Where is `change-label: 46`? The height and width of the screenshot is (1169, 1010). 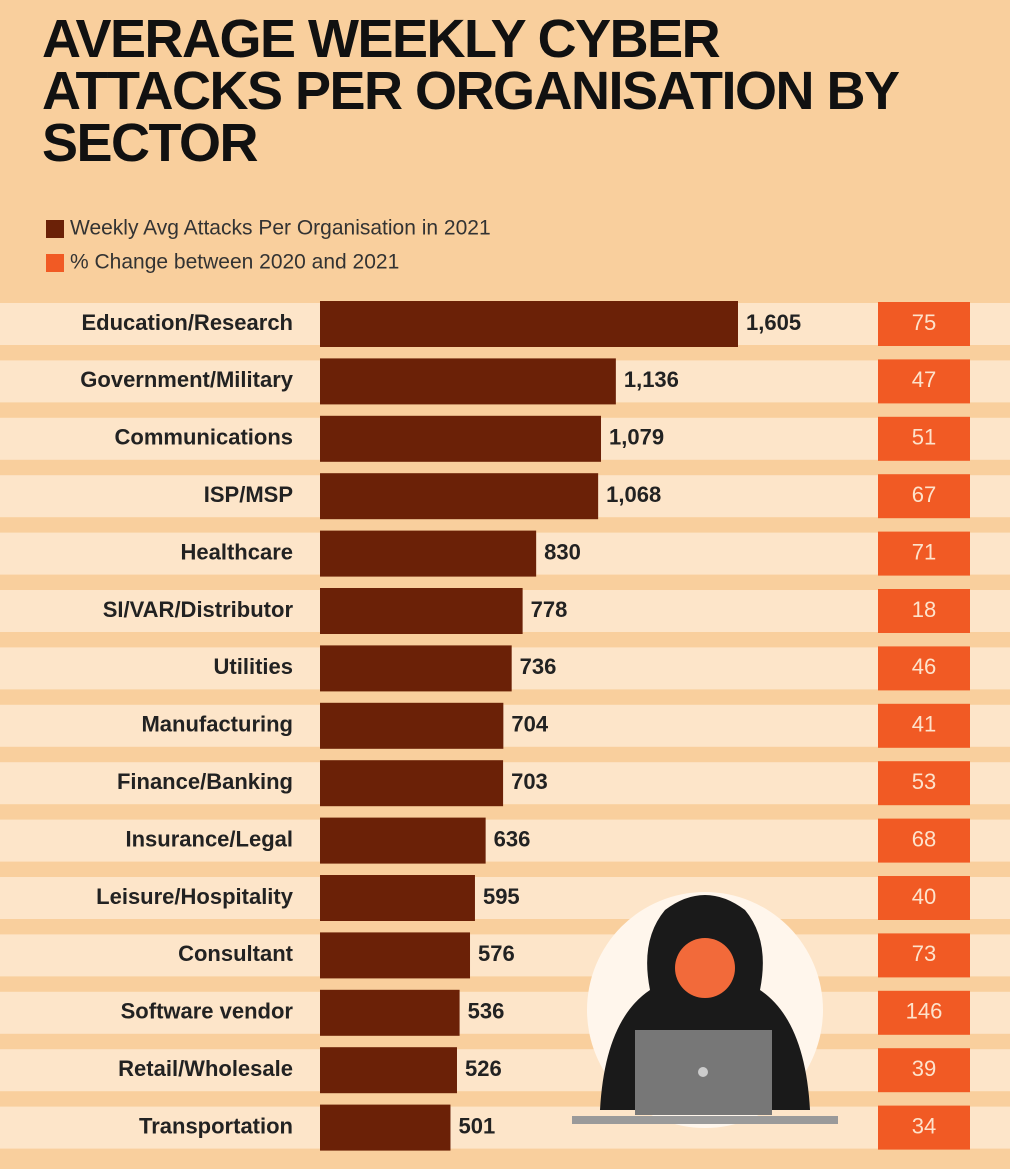
change-label: 46 is located at coordinates (924, 666).